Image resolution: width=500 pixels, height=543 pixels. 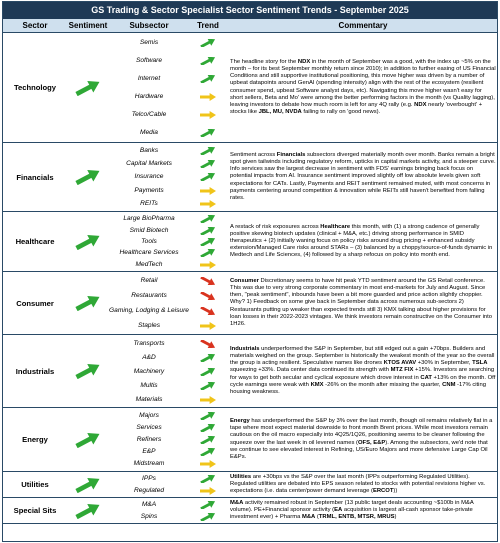 I want to click on header-sector: Sector, so click(x=35, y=25).